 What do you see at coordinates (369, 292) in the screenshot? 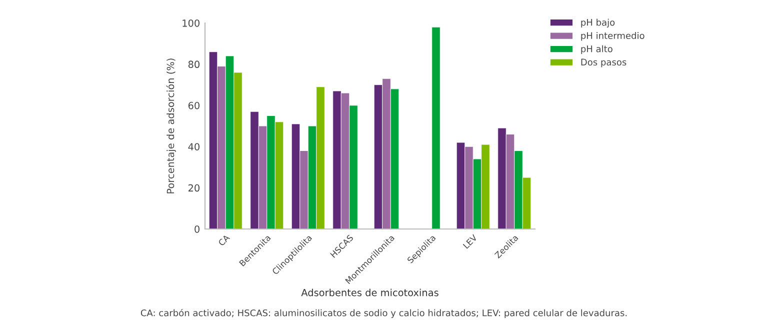
I see `x-axis-title: Adsorbentes de micotoxinas` at bounding box center [369, 292].